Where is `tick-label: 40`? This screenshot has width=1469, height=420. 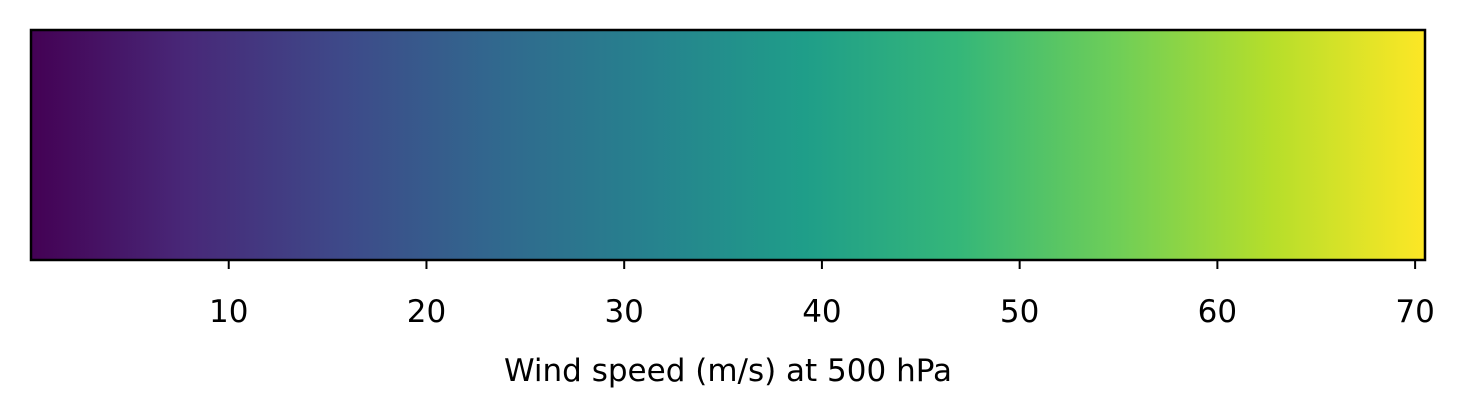
tick-label: 40 is located at coordinates (821, 312).